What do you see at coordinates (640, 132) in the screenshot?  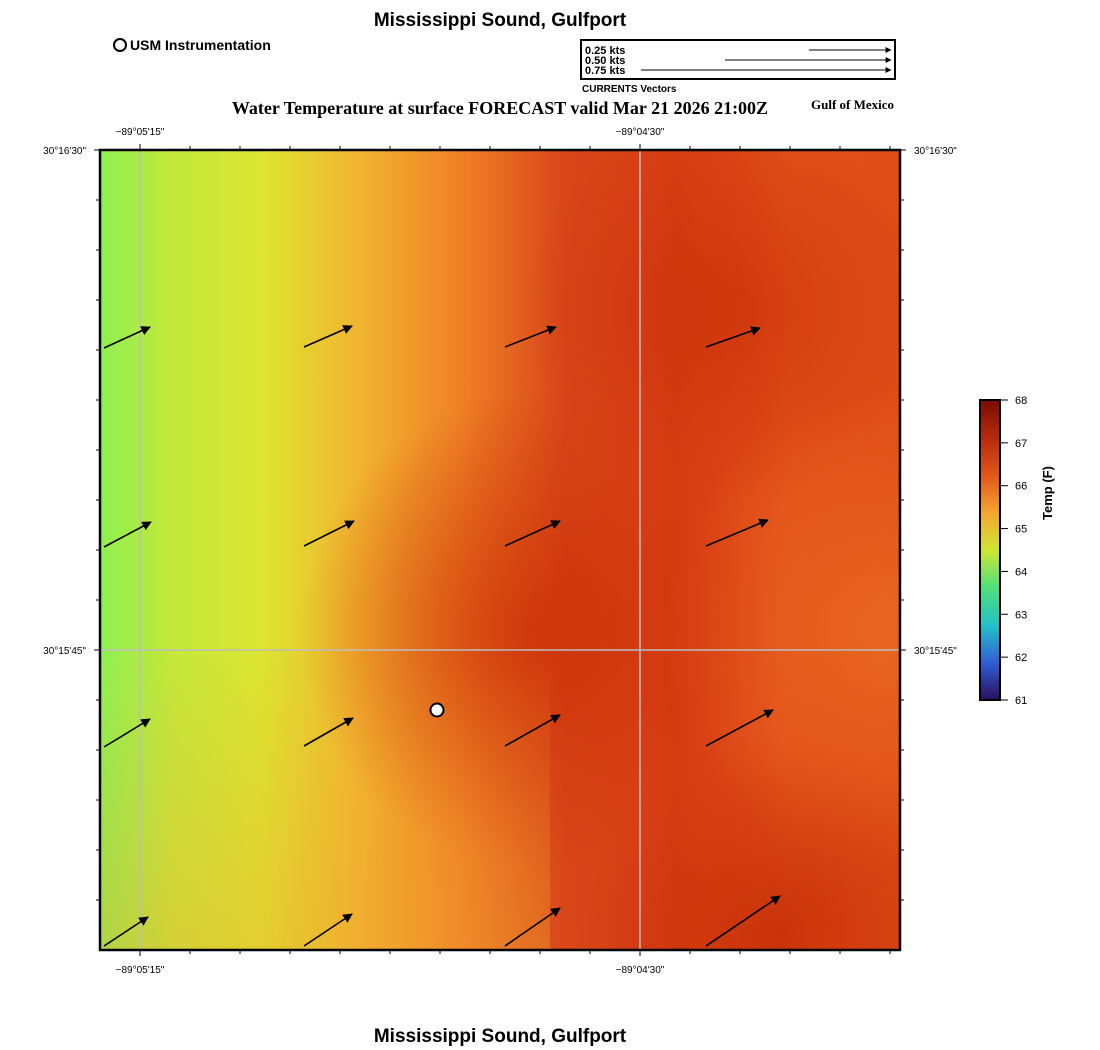 I see `lon-label-top-2: −89°04'30"` at bounding box center [640, 132].